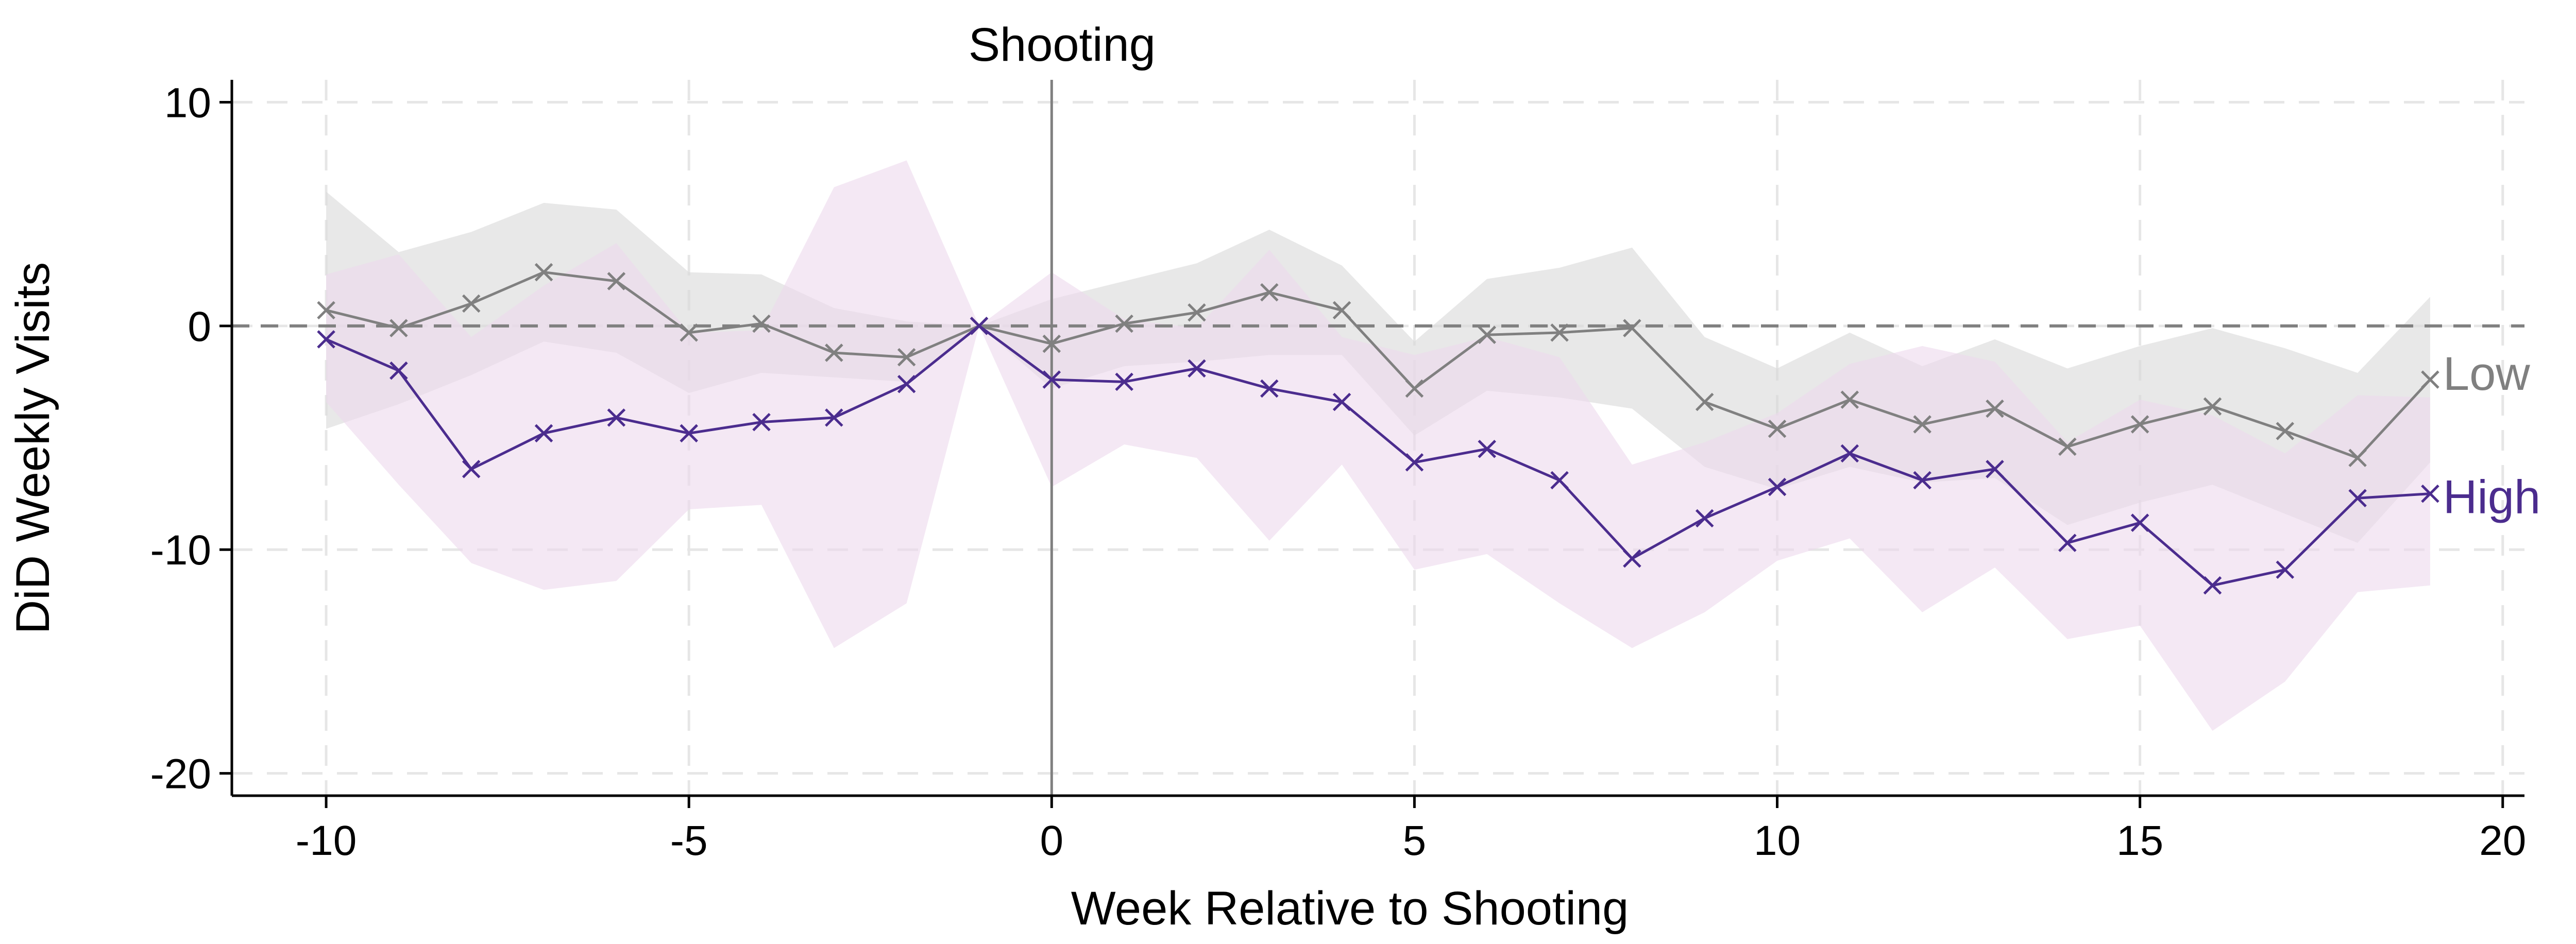  Describe the element at coordinates (1777, 840) in the screenshot. I see `x-tick-label: 10` at that location.